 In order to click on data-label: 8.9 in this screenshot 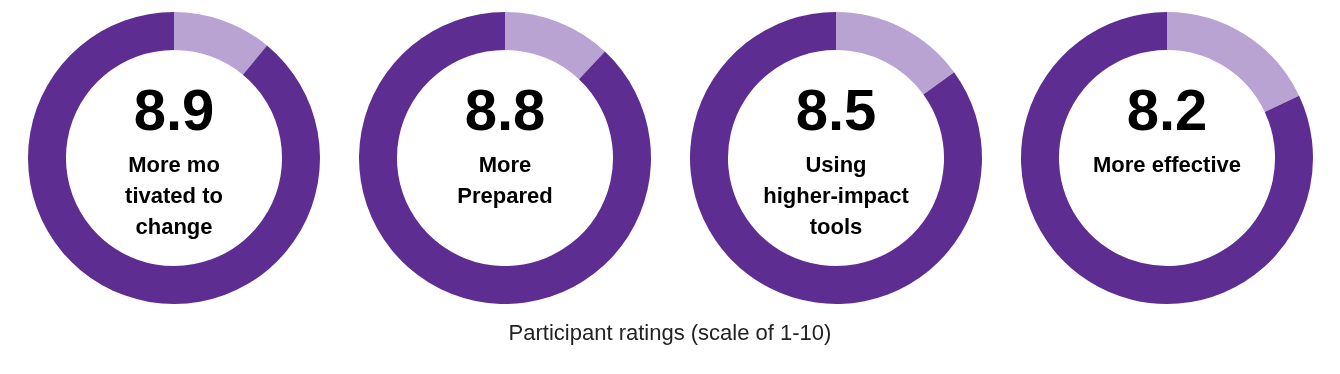, I will do `click(173, 109)`.